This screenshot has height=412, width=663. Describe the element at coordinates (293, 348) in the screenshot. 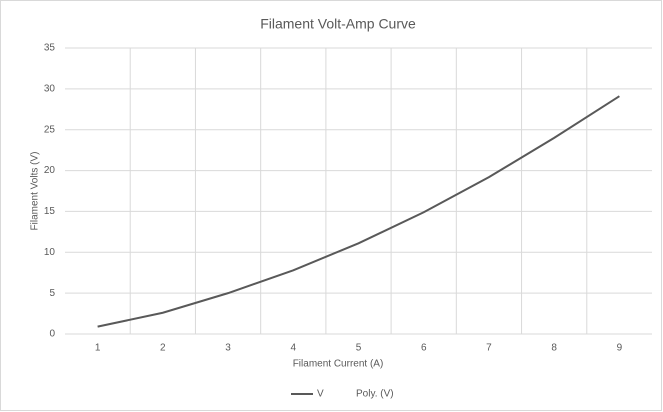

I see `x-tick-label: 4` at that location.